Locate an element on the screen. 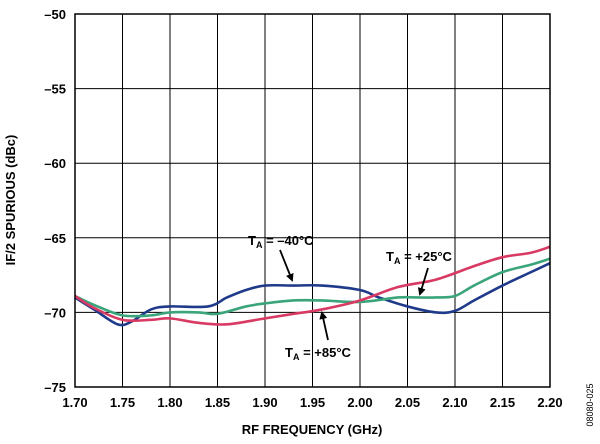  y-tick-label: –50 is located at coordinates (55, 14).